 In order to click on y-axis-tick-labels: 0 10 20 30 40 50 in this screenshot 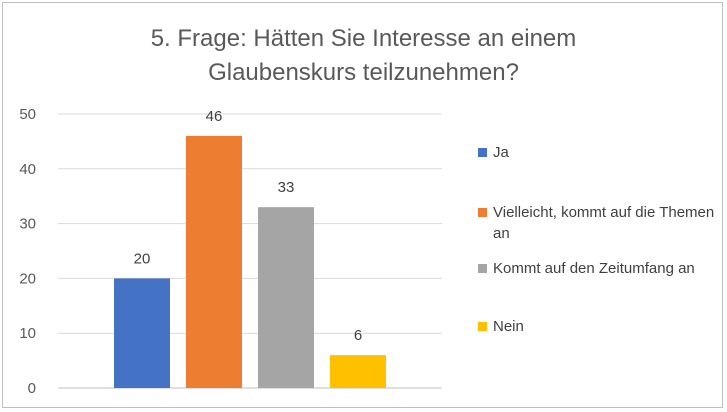, I will do `click(27, 251)`.